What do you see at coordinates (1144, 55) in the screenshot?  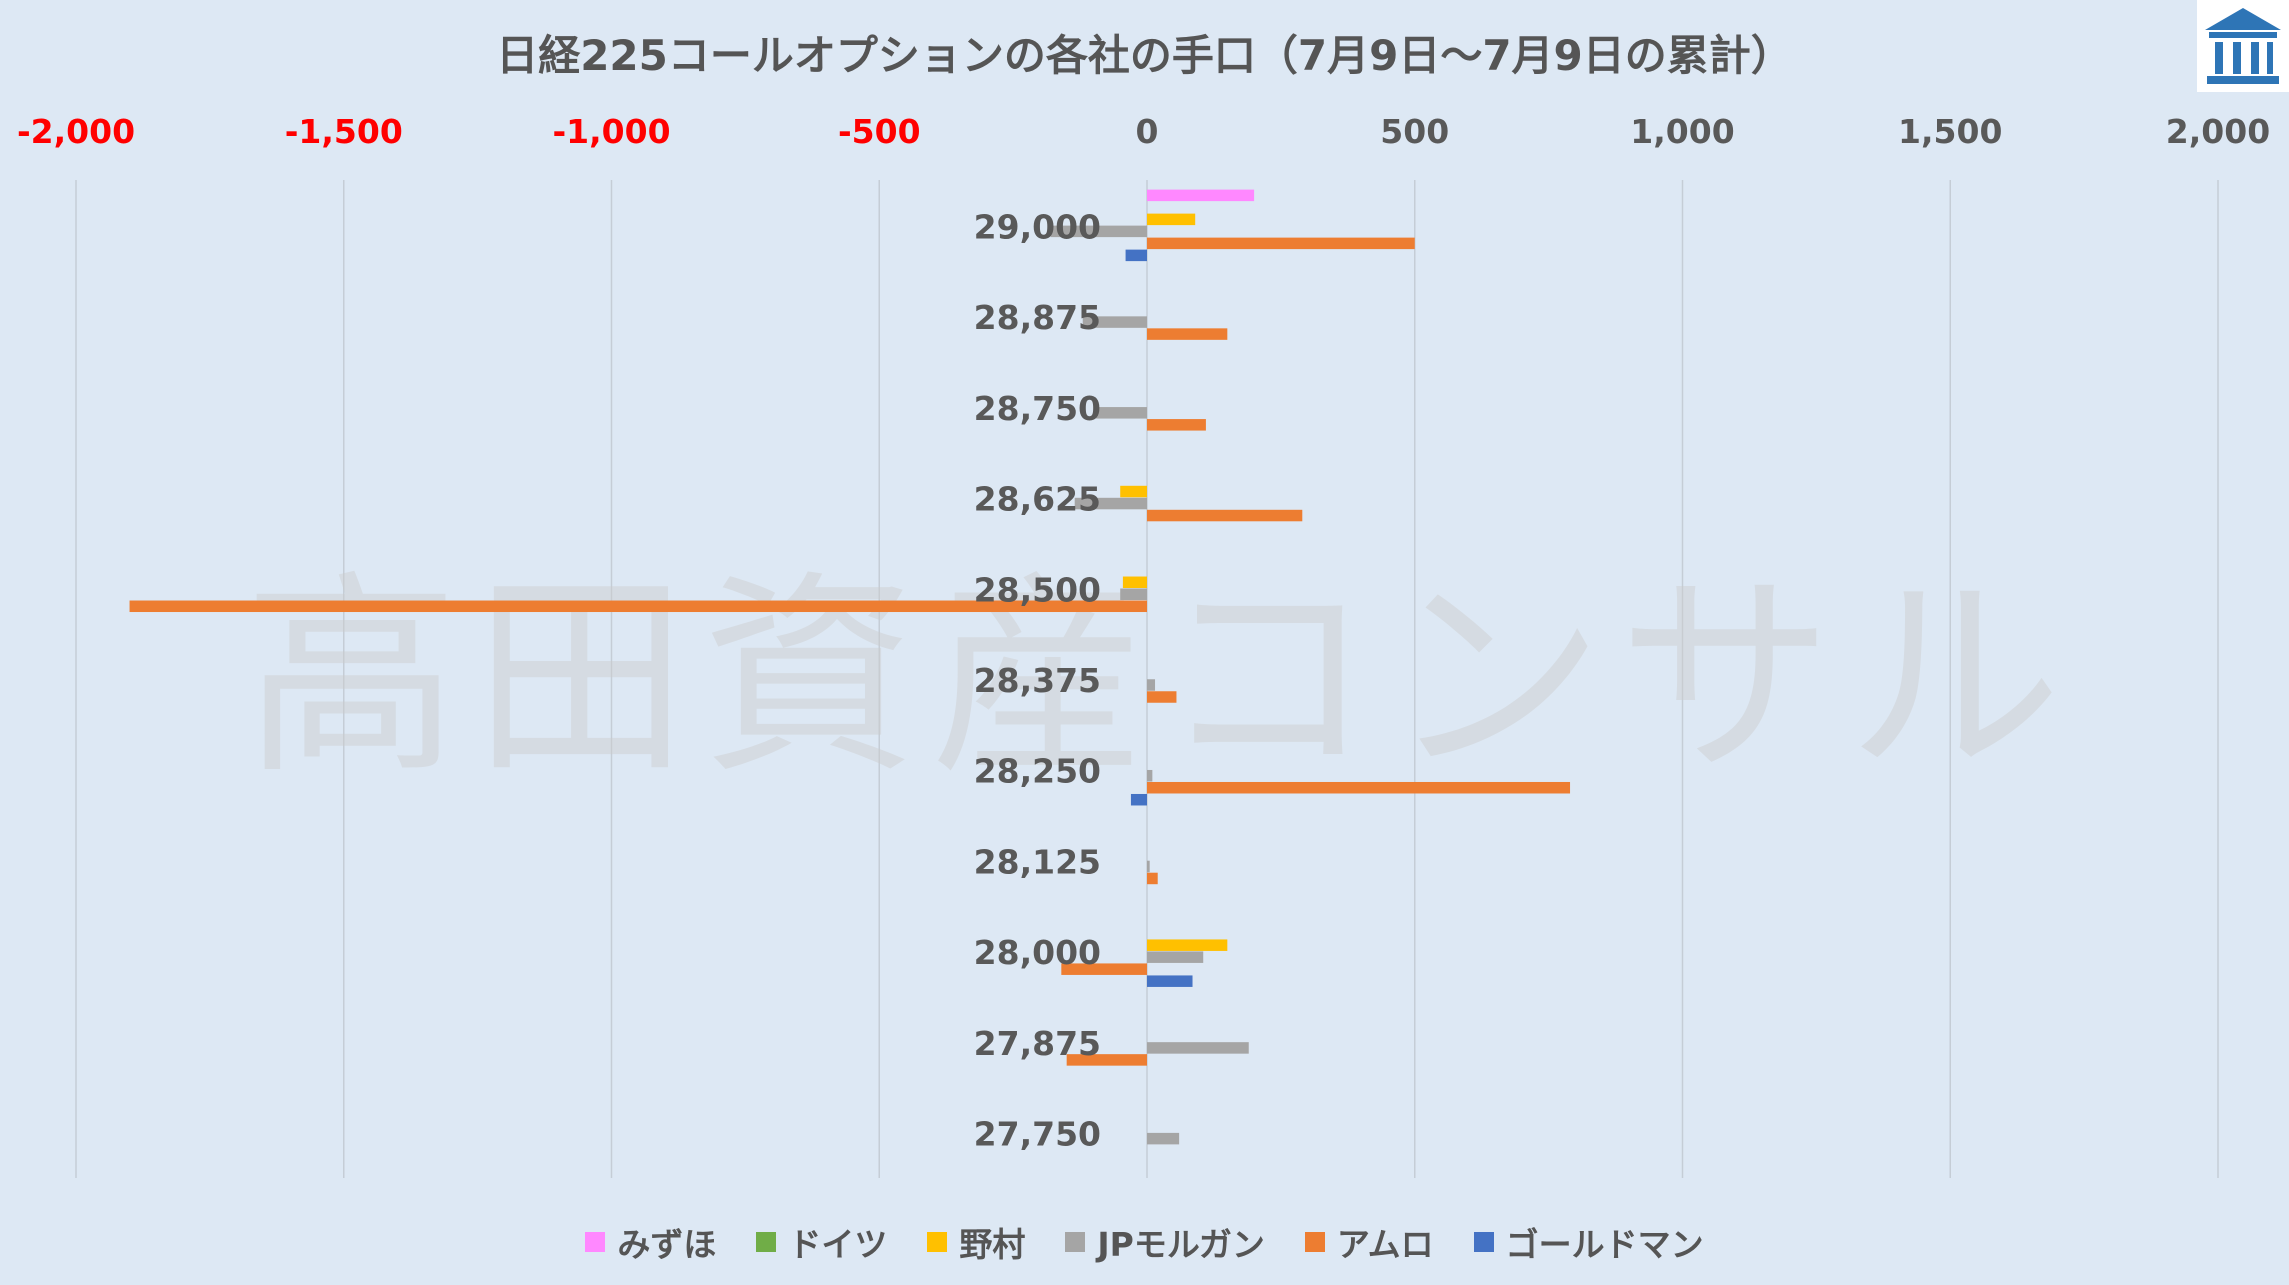 I see `chart-title: 日経225コールオプションの各社の手口（7月9日～7月9日の累計）` at bounding box center [1144, 55].